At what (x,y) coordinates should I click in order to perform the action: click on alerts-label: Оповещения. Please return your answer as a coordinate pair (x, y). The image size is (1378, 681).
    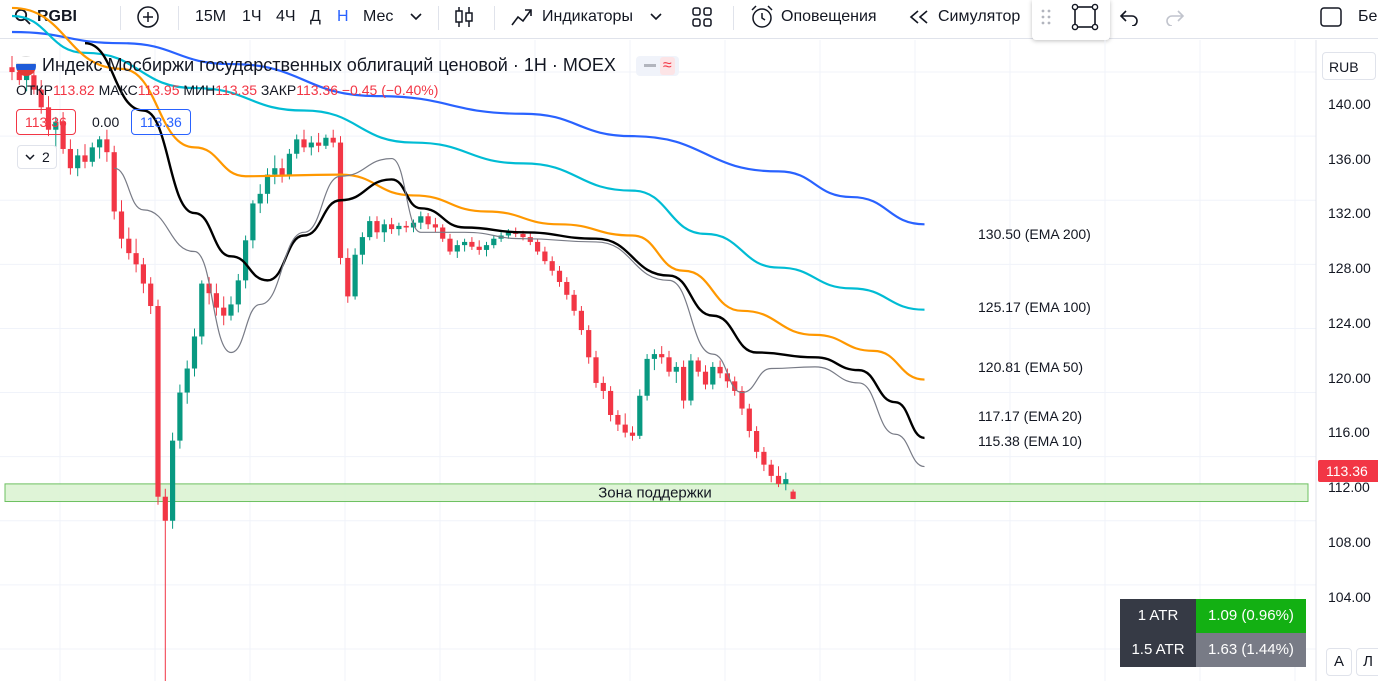
    Looking at the image, I should click on (829, 16).